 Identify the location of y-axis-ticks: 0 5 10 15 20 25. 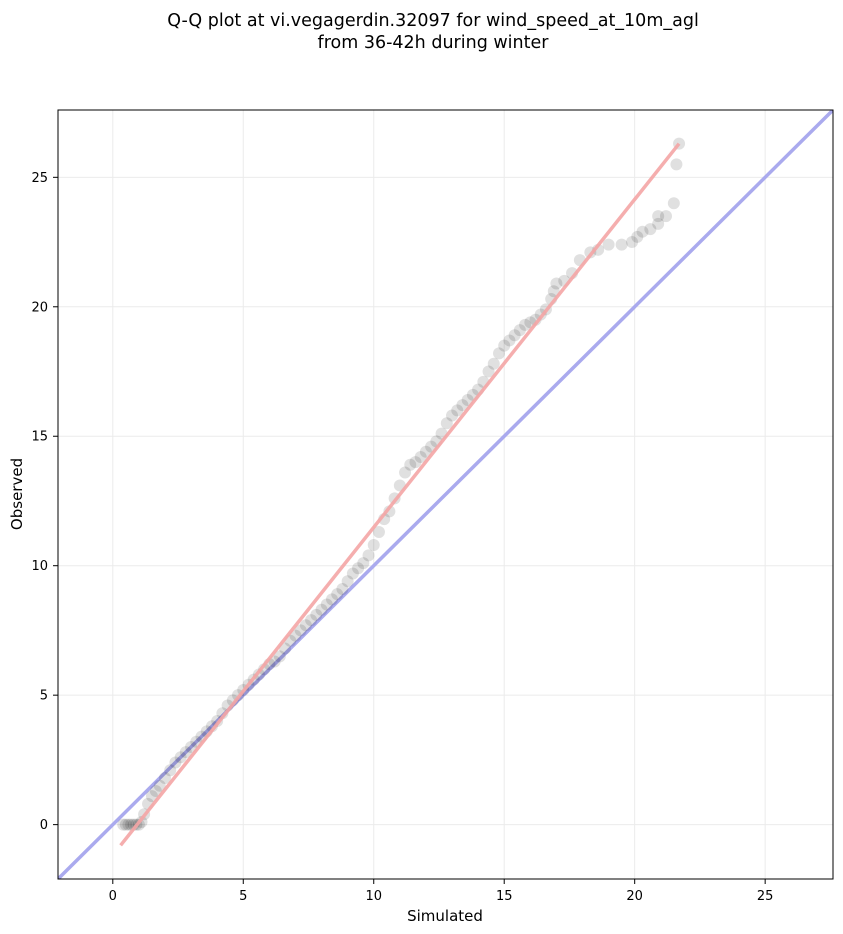
(44, 502).